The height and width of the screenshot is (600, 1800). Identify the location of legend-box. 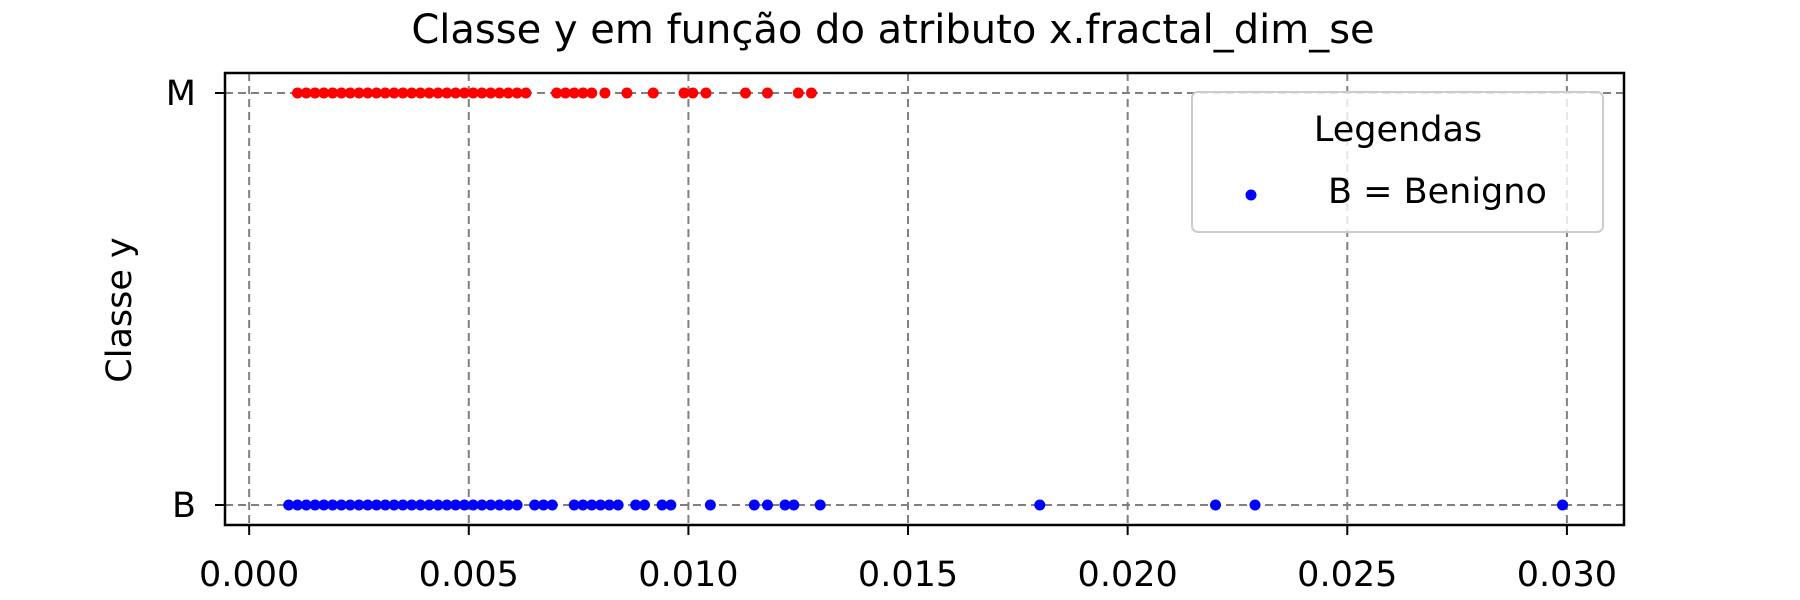
(1397, 162).